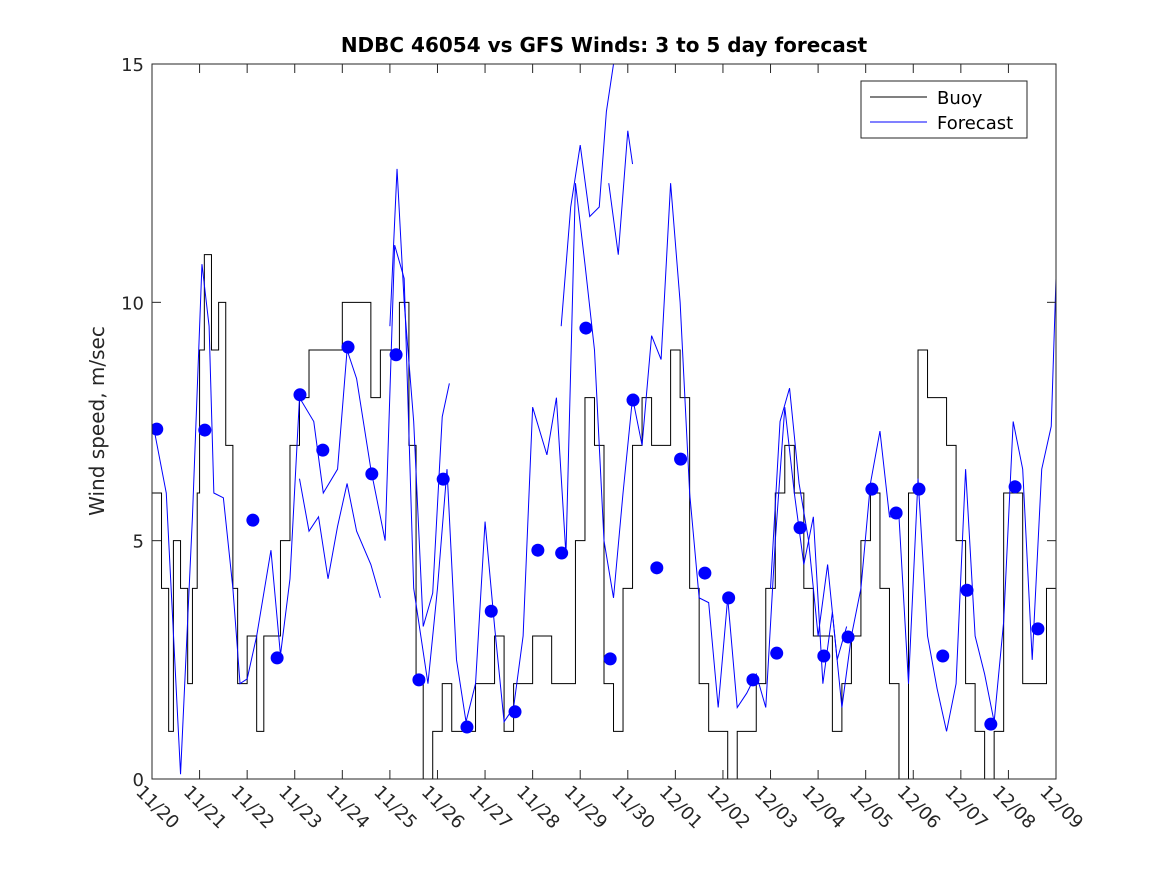  Describe the element at coordinates (871, 808) in the screenshot. I see `x-tick-label: 12/05` at that location.